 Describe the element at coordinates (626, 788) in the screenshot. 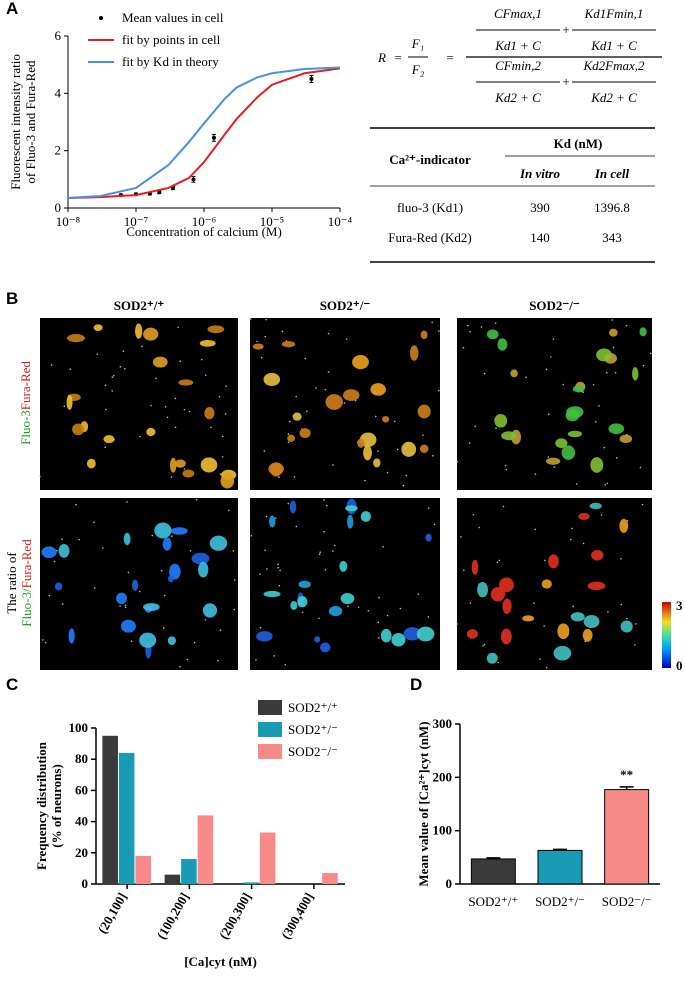

I see `error-bar` at that location.